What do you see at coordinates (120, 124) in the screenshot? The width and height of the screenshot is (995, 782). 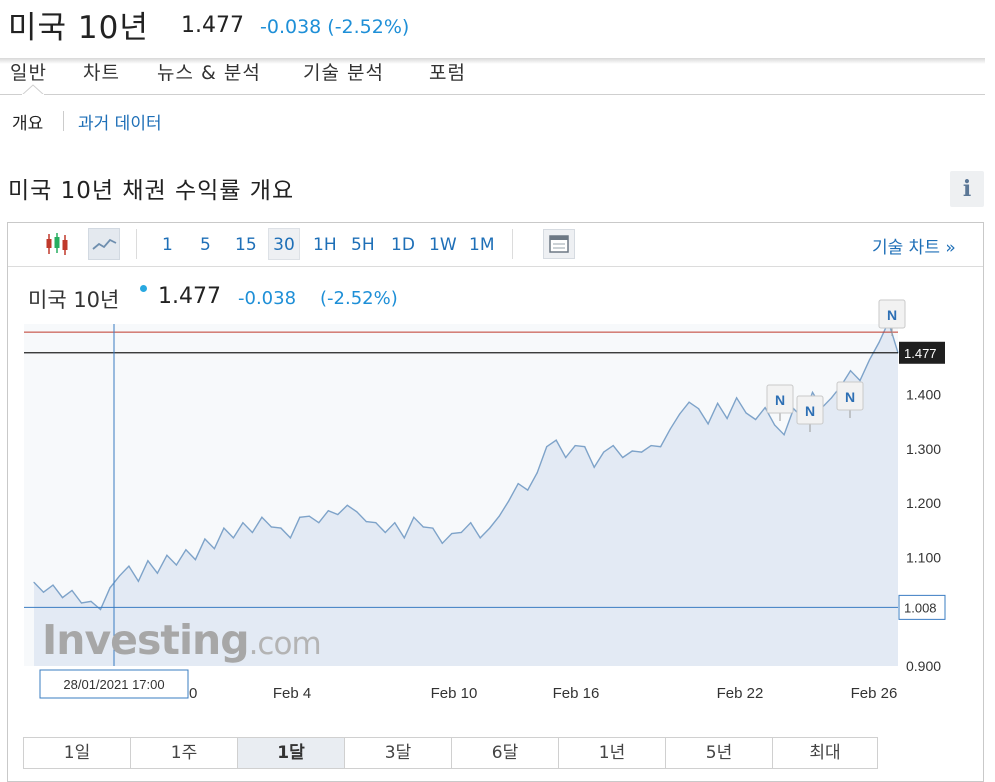 I see `subnav-historical-data: 과거 데이터` at bounding box center [120, 124].